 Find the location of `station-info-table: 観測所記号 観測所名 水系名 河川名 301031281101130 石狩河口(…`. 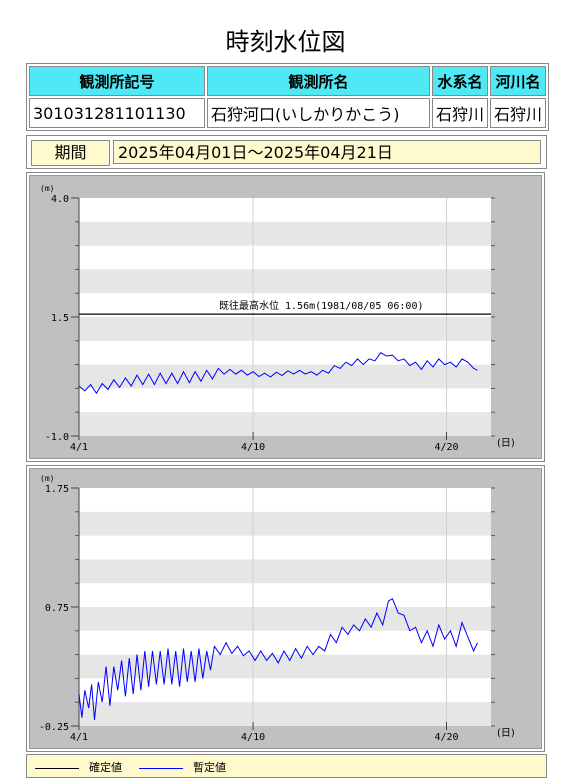

station-info-table: 観測所記号 観測所名 水系名 河川名 301031281101130 石狩河口(… is located at coordinates (288, 97).